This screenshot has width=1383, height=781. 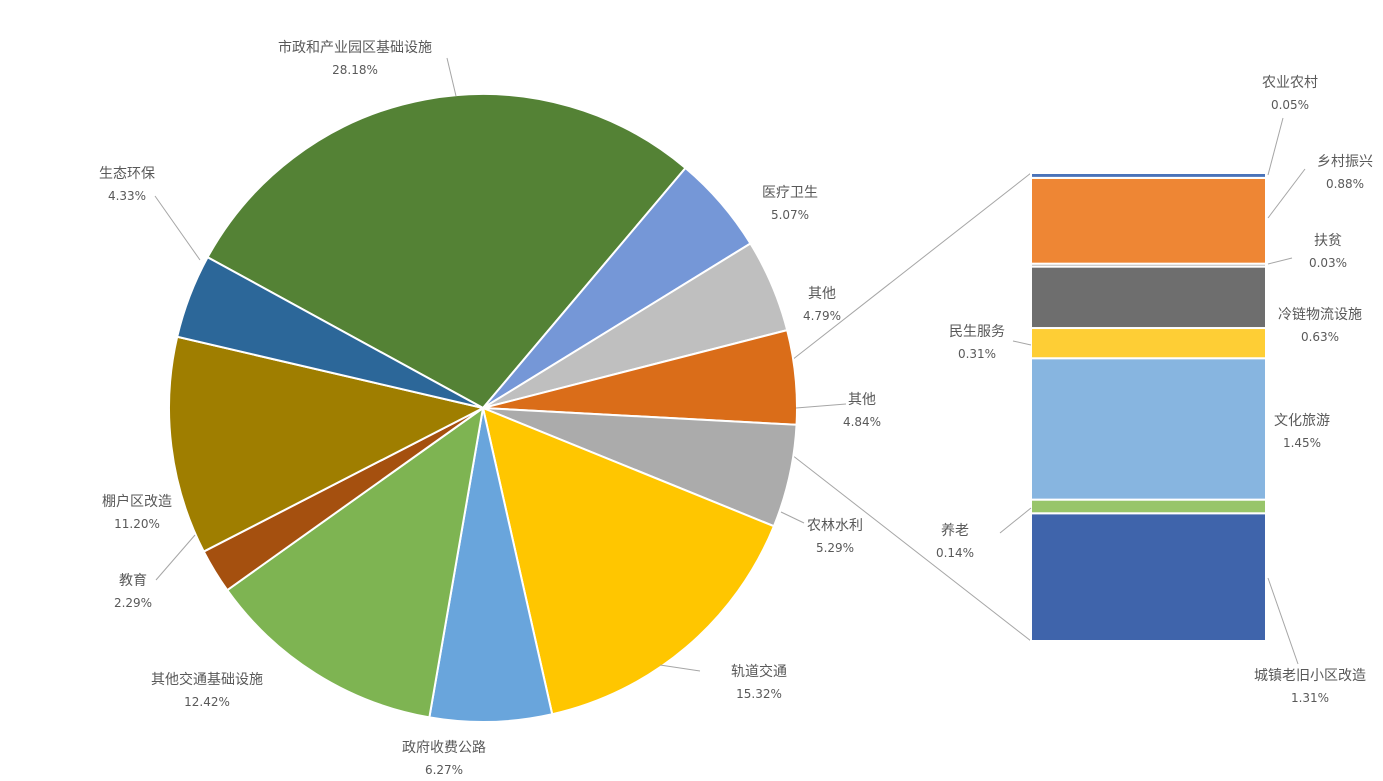 What do you see at coordinates (759, 671) in the screenshot?
I see `pie-label-name: 轨道交通` at bounding box center [759, 671].